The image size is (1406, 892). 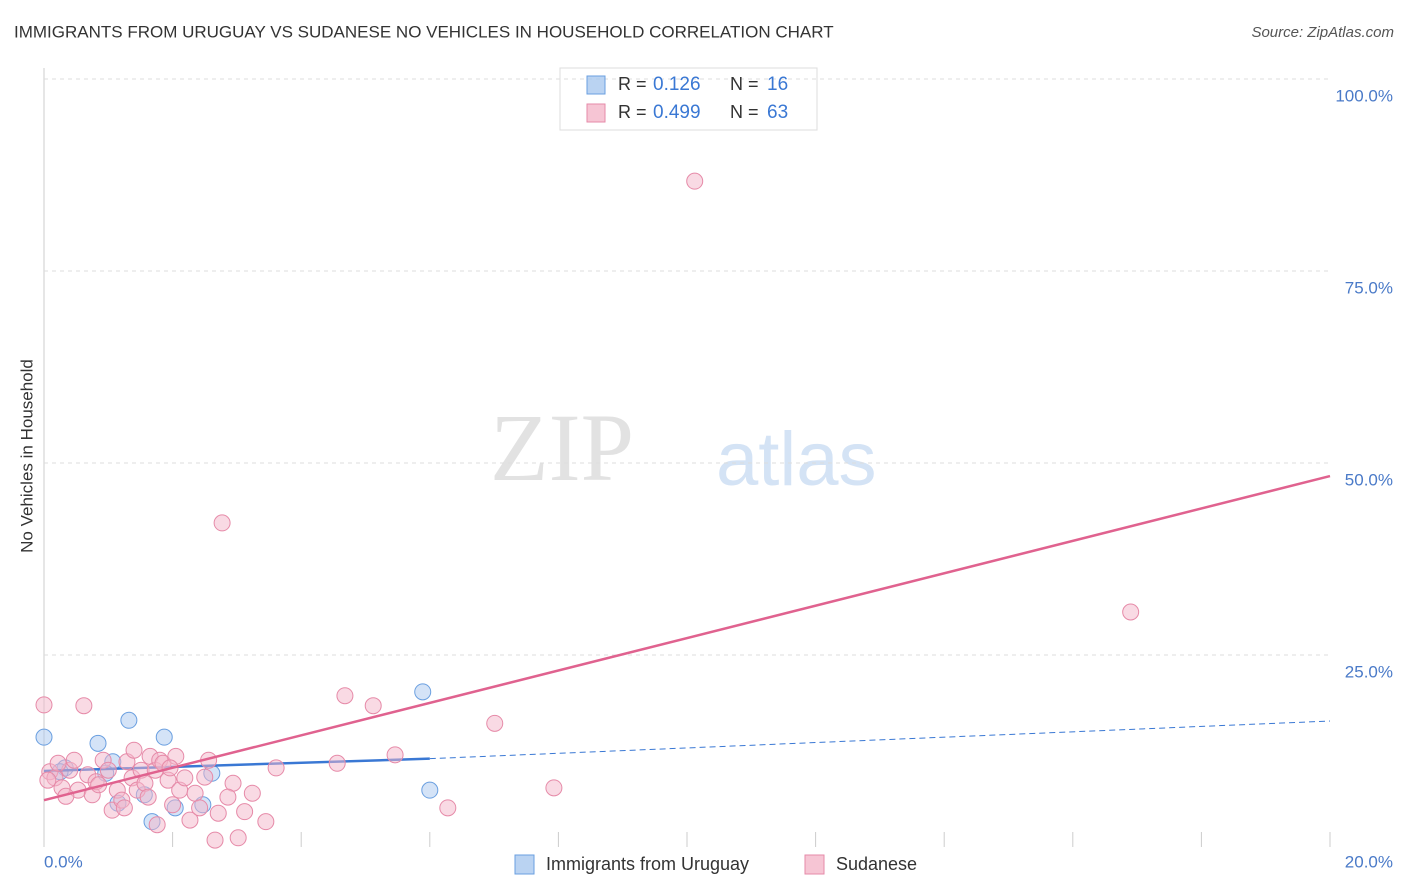 What do you see at coordinates (880, 740) in the screenshot?
I see `trend-line` at bounding box center [880, 740].